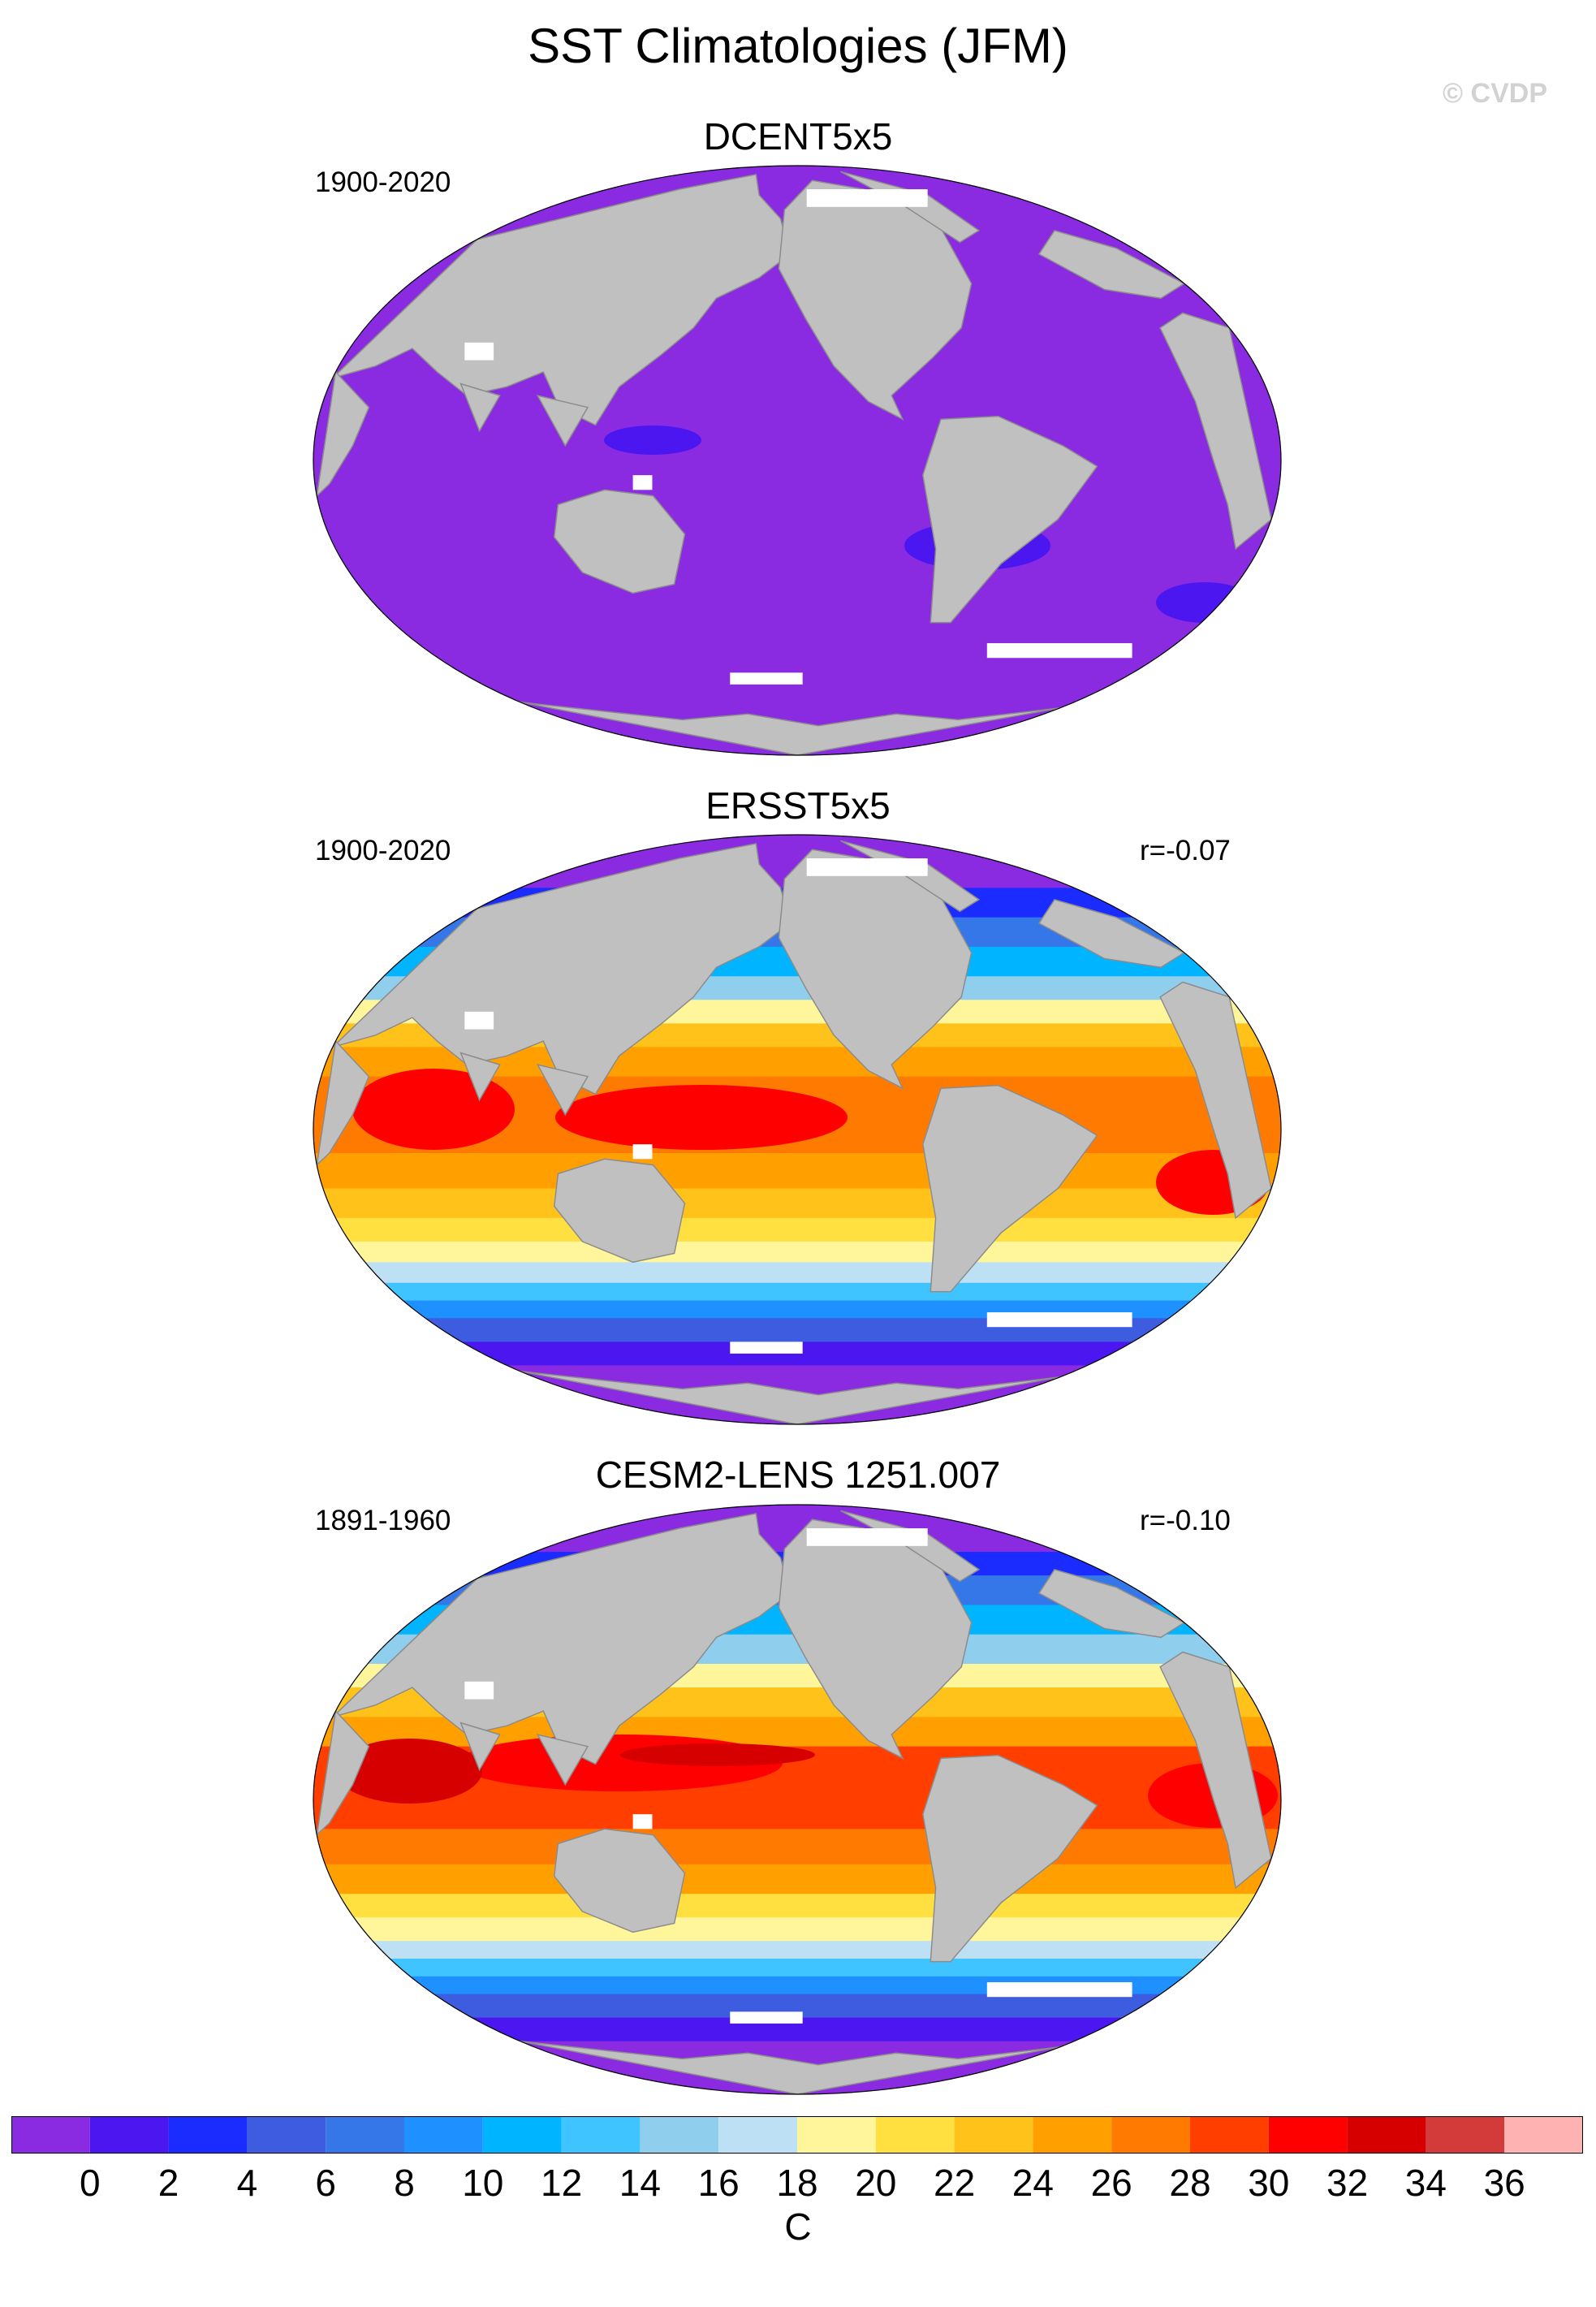 The height and width of the screenshot is (2307, 1596). I want to click on colorbar-tick-label: 10, so click(483, 2183).